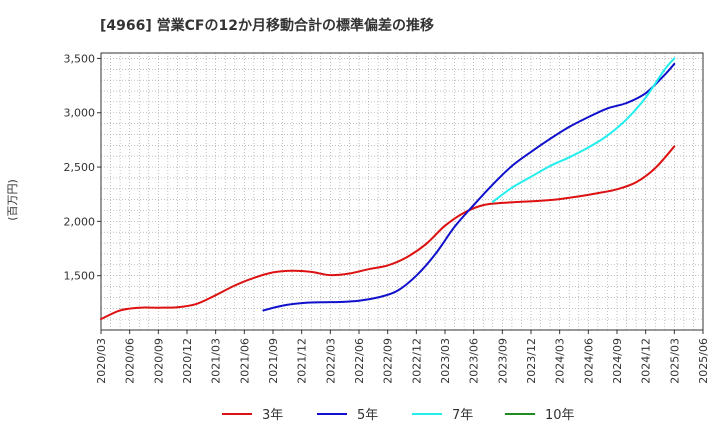  I want to click on legend-label-3: 10年, so click(560, 415).